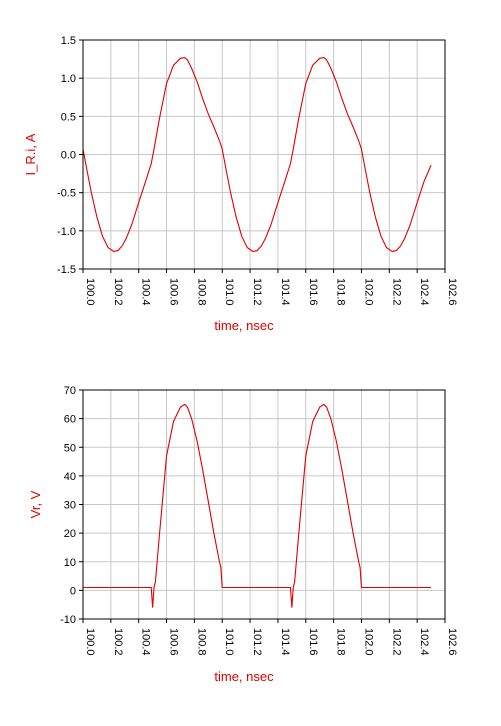  What do you see at coordinates (244, 676) in the screenshot?
I see `chart-voltage-x-axis-label: time, nsec` at bounding box center [244, 676].